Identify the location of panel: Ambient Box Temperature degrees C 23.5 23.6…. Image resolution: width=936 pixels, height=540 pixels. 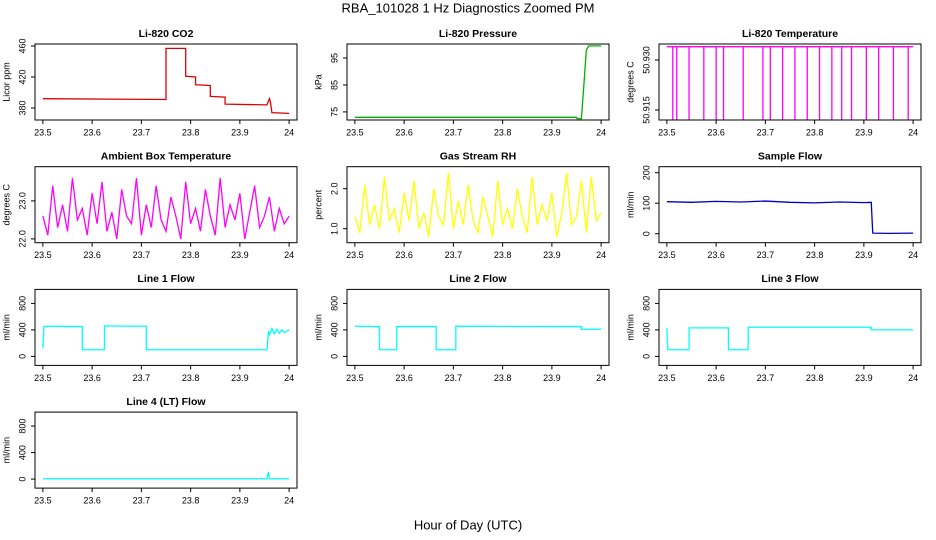
(149, 205).